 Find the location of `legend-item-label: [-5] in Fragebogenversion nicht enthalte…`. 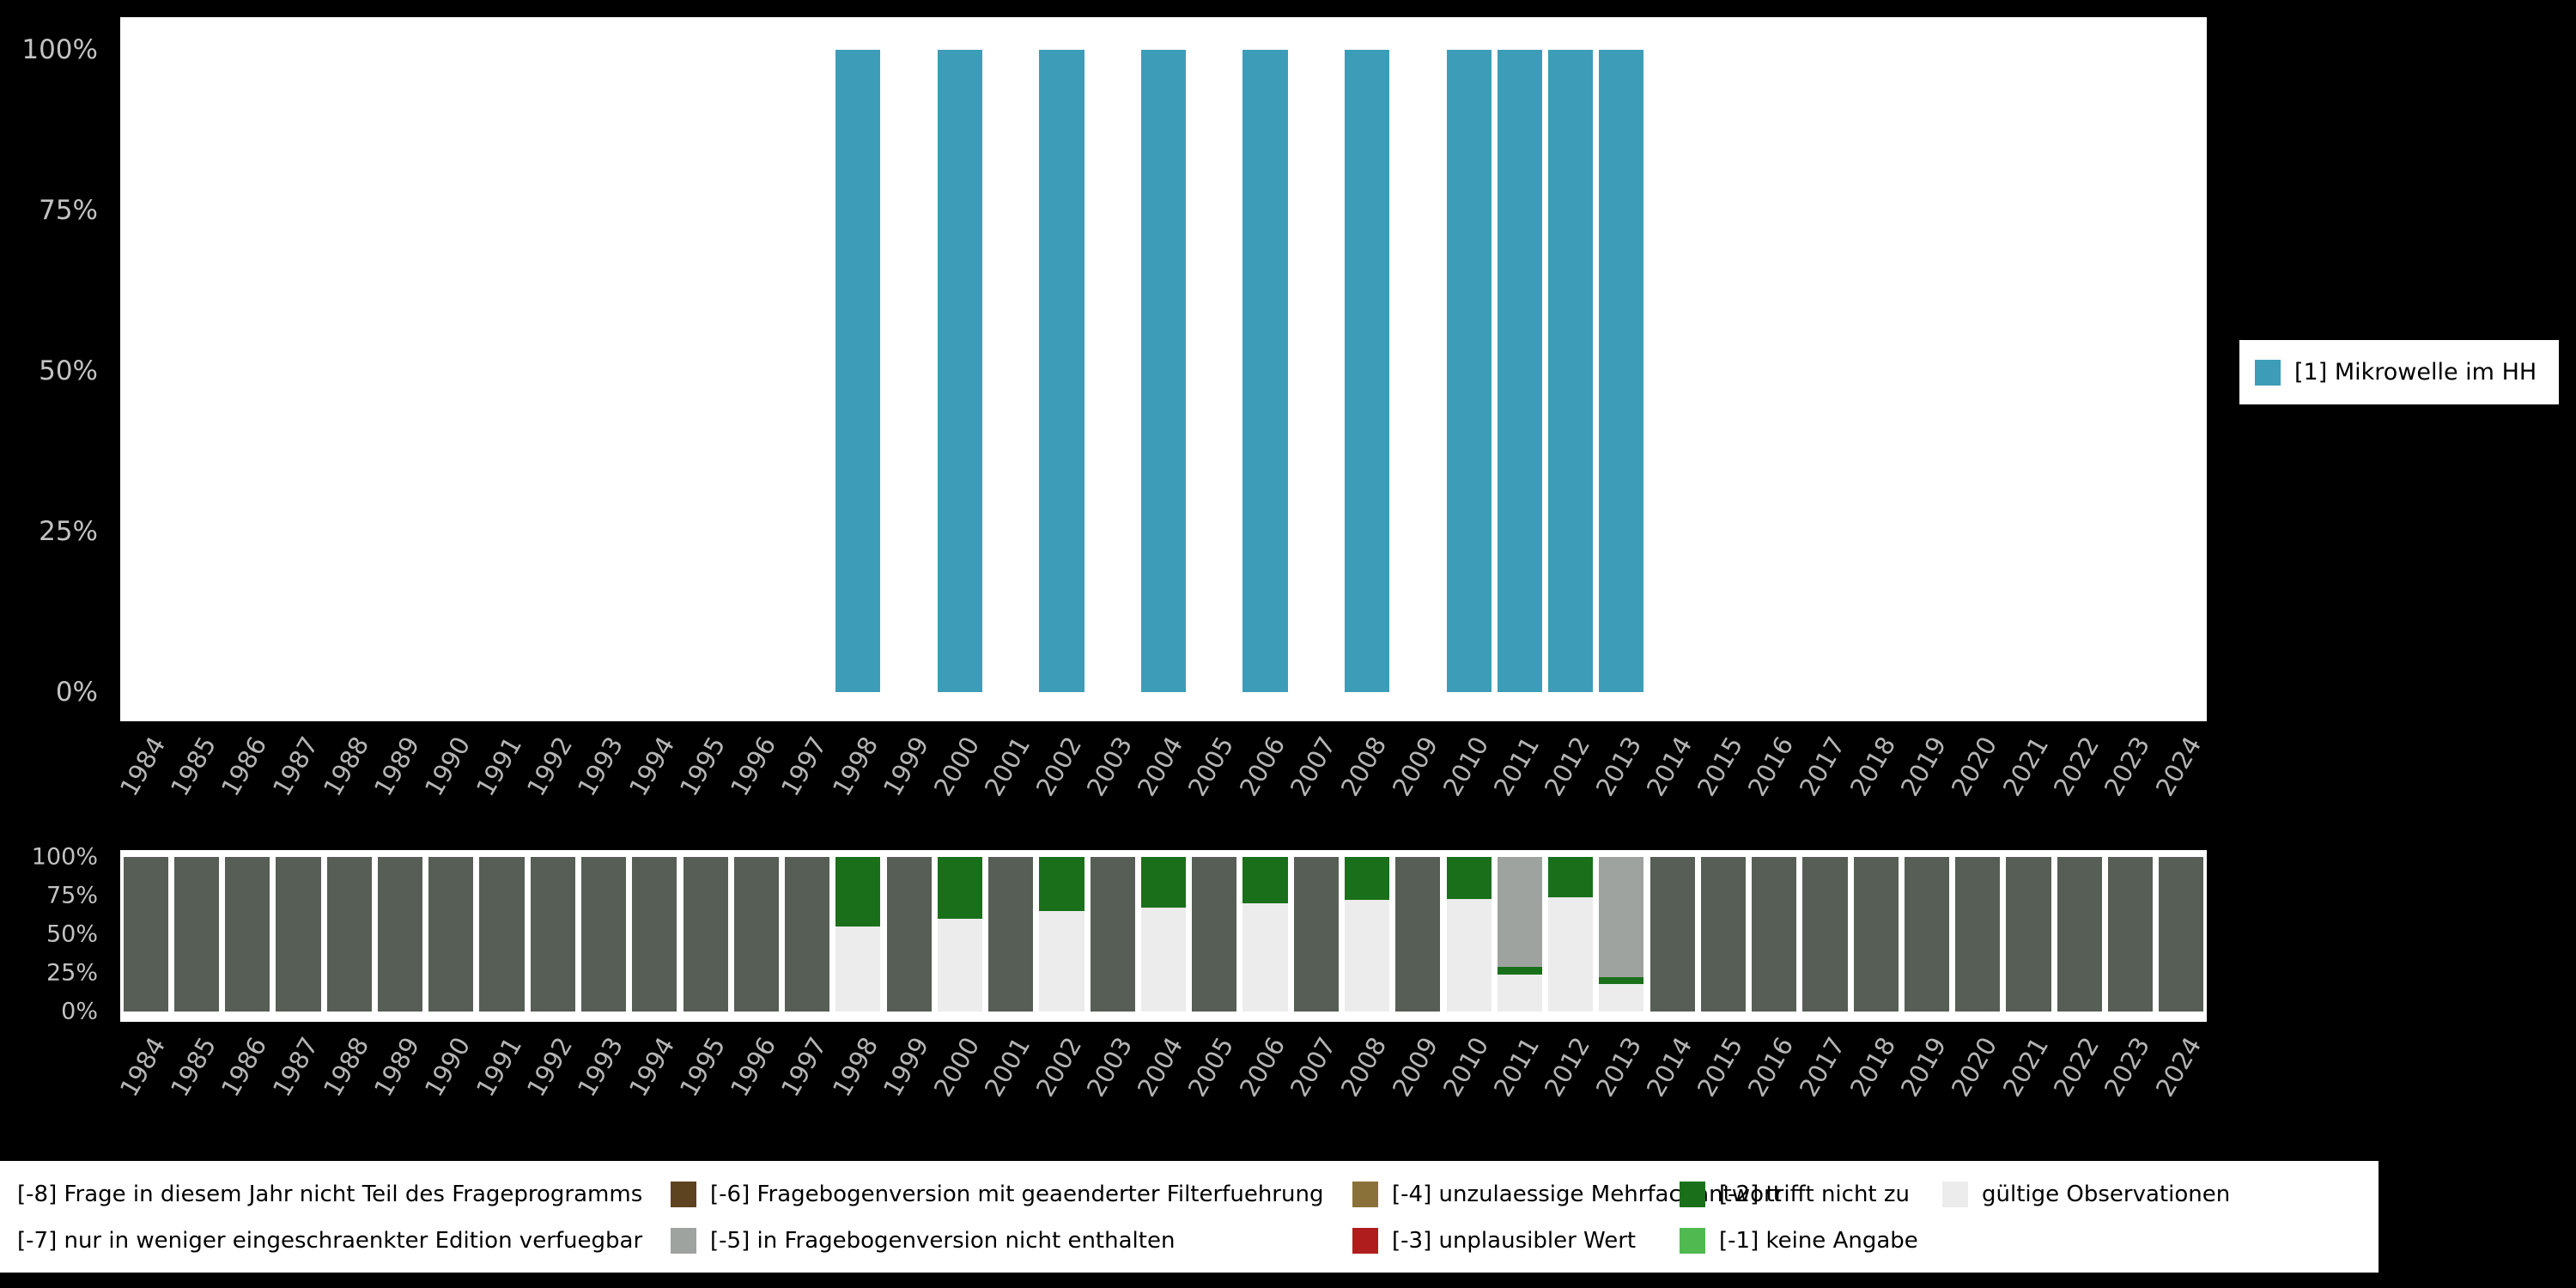

legend-item-label: [-5] in Fragebogenversion nicht enthalte… is located at coordinates (943, 1241).